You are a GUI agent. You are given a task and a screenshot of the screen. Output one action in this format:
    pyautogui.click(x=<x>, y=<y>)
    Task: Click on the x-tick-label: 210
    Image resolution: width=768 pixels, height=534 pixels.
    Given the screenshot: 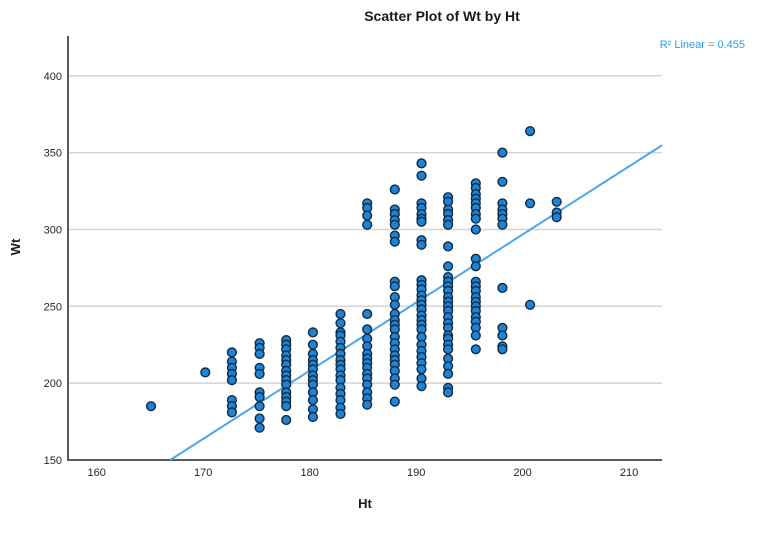 What is the action you would take?
    pyautogui.click(x=629, y=473)
    